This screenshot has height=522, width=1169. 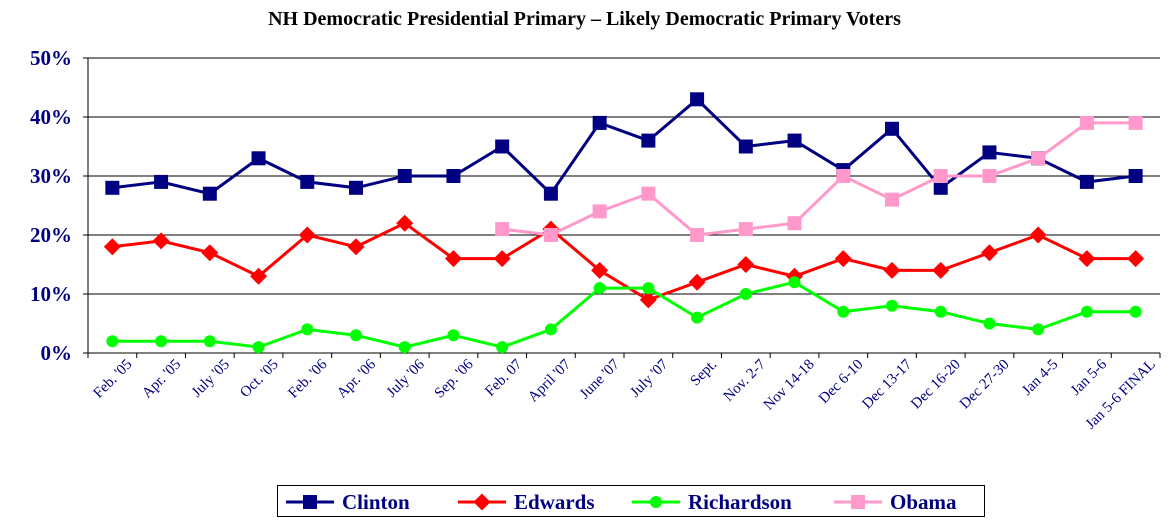 What do you see at coordinates (310, 502) in the screenshot?
I see `legend-marker-clinton` at bounding box center [310, 502].